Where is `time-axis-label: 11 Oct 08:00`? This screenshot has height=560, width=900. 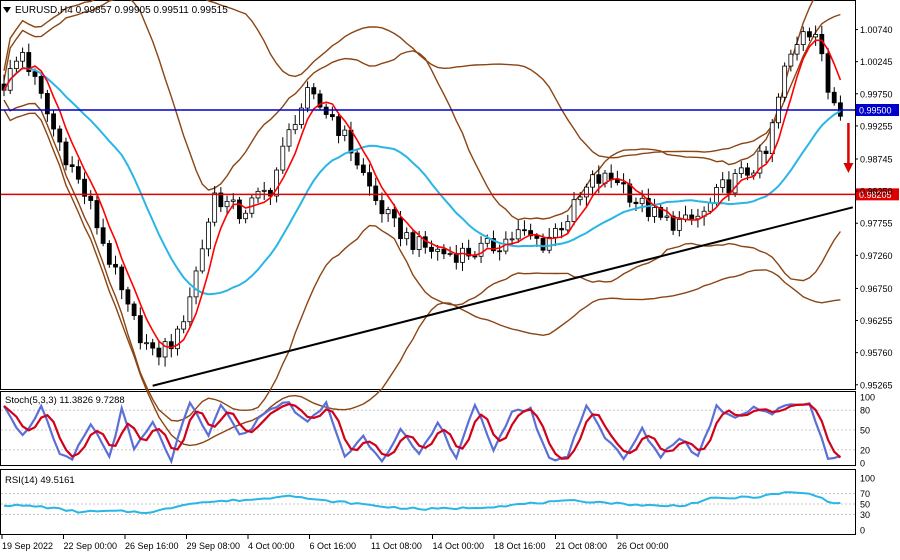 time-axis-label: 11 Oct 08:00 is located at coordinates (396, 546).